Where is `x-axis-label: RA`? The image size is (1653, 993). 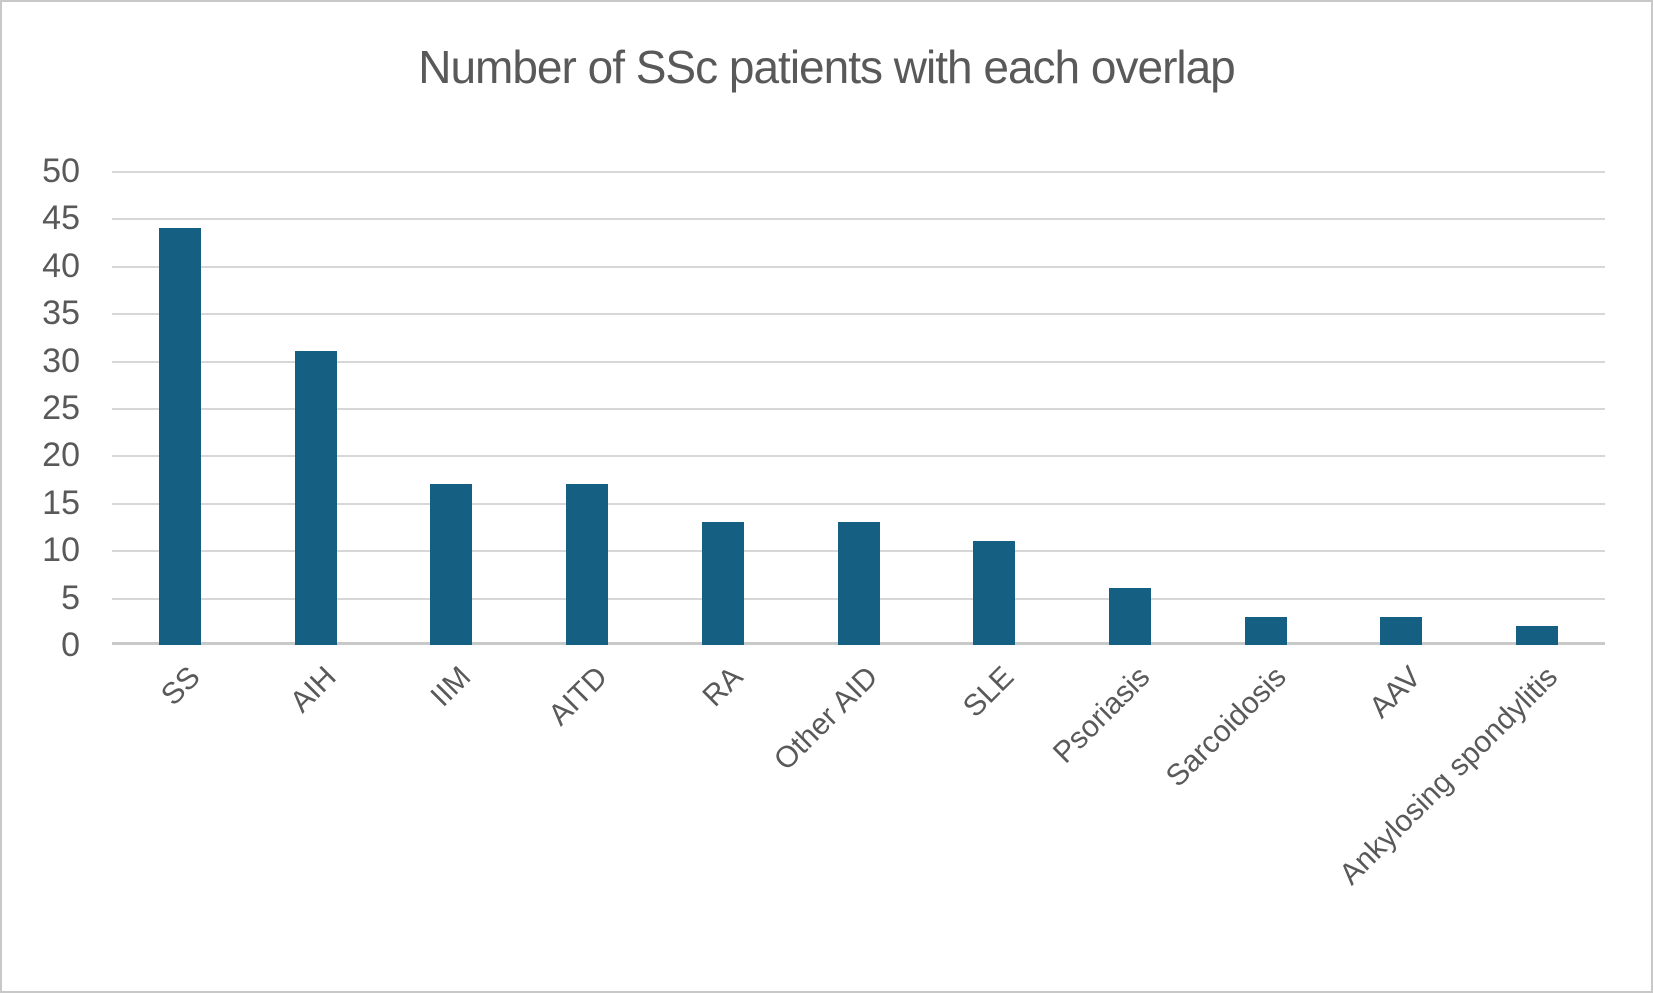
x-axis-label: RA is located at coordinates (723, 687).